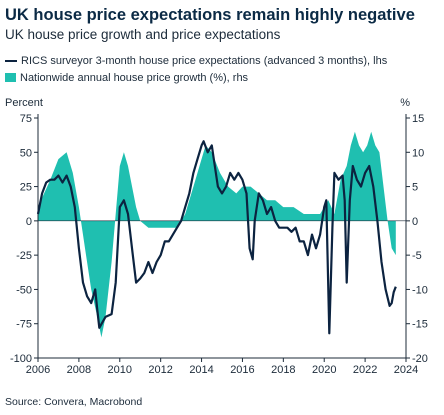 The image size is (444, 415). What do you see at coordinates (10, 77) in the screenshot?
I see `legend-swatch-nationwide` at bounding box center [10, 77].